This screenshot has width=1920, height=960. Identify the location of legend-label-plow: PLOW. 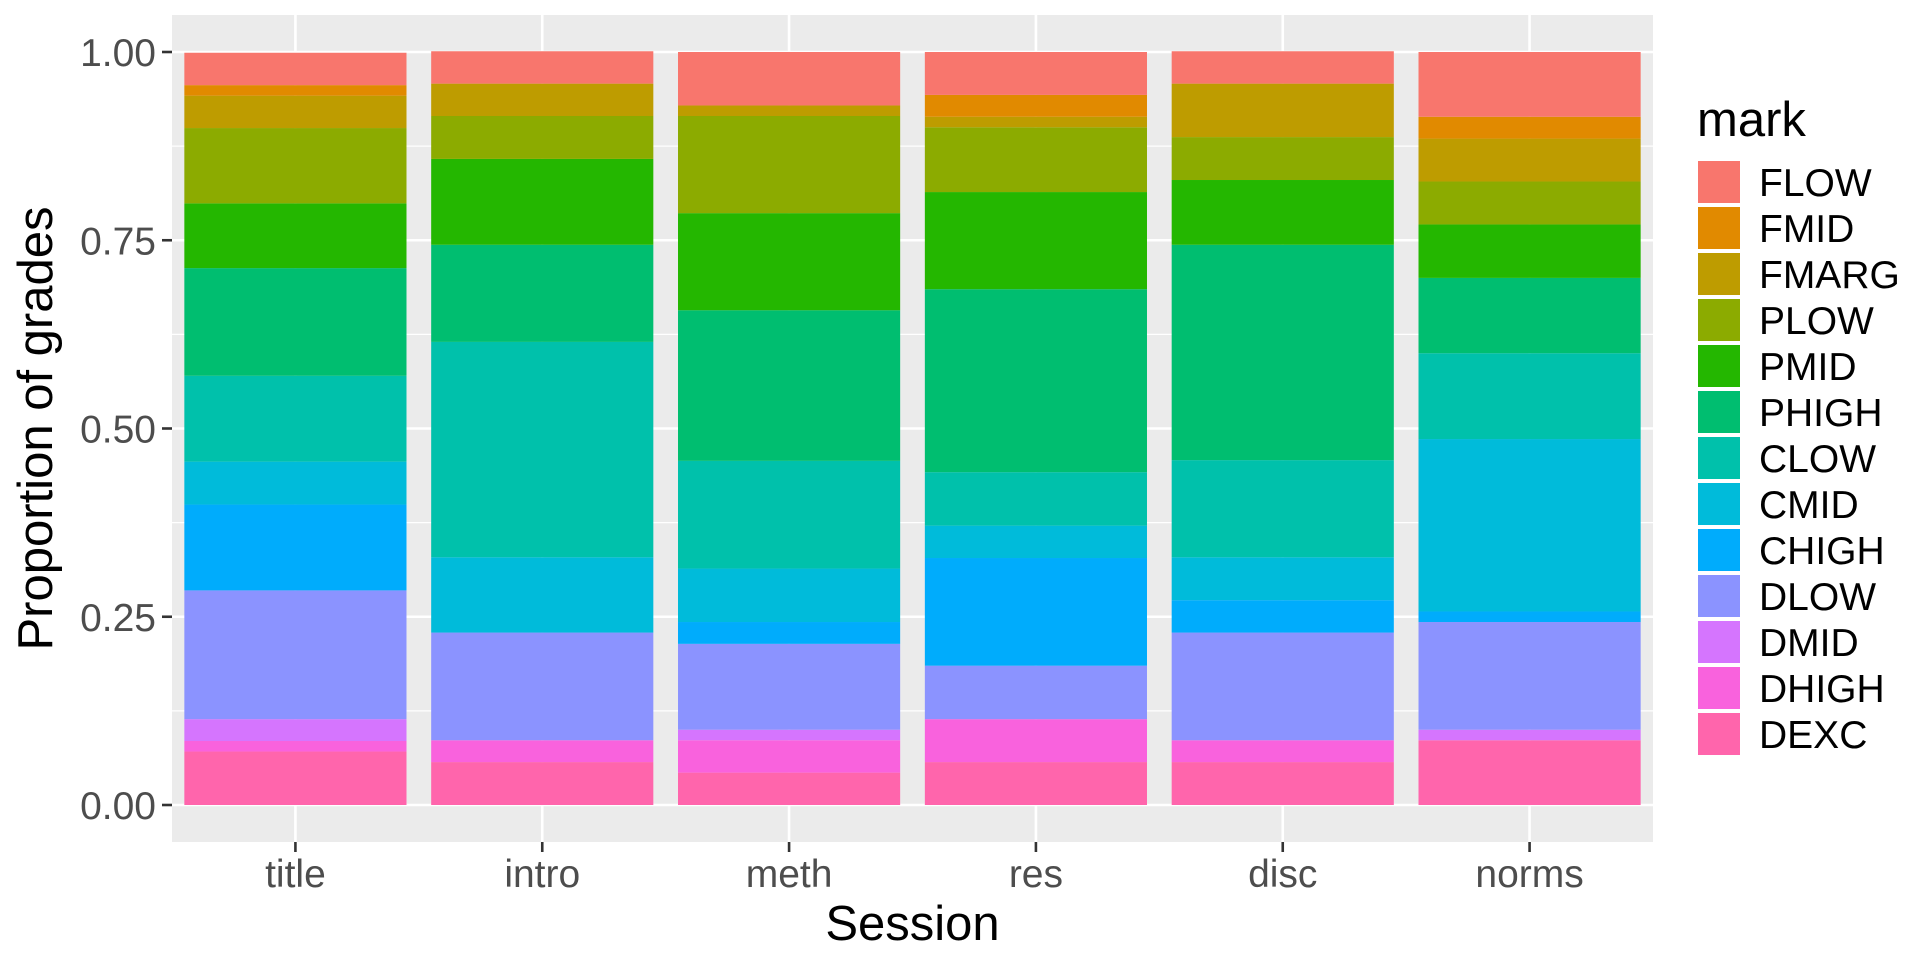
(1816, 321).